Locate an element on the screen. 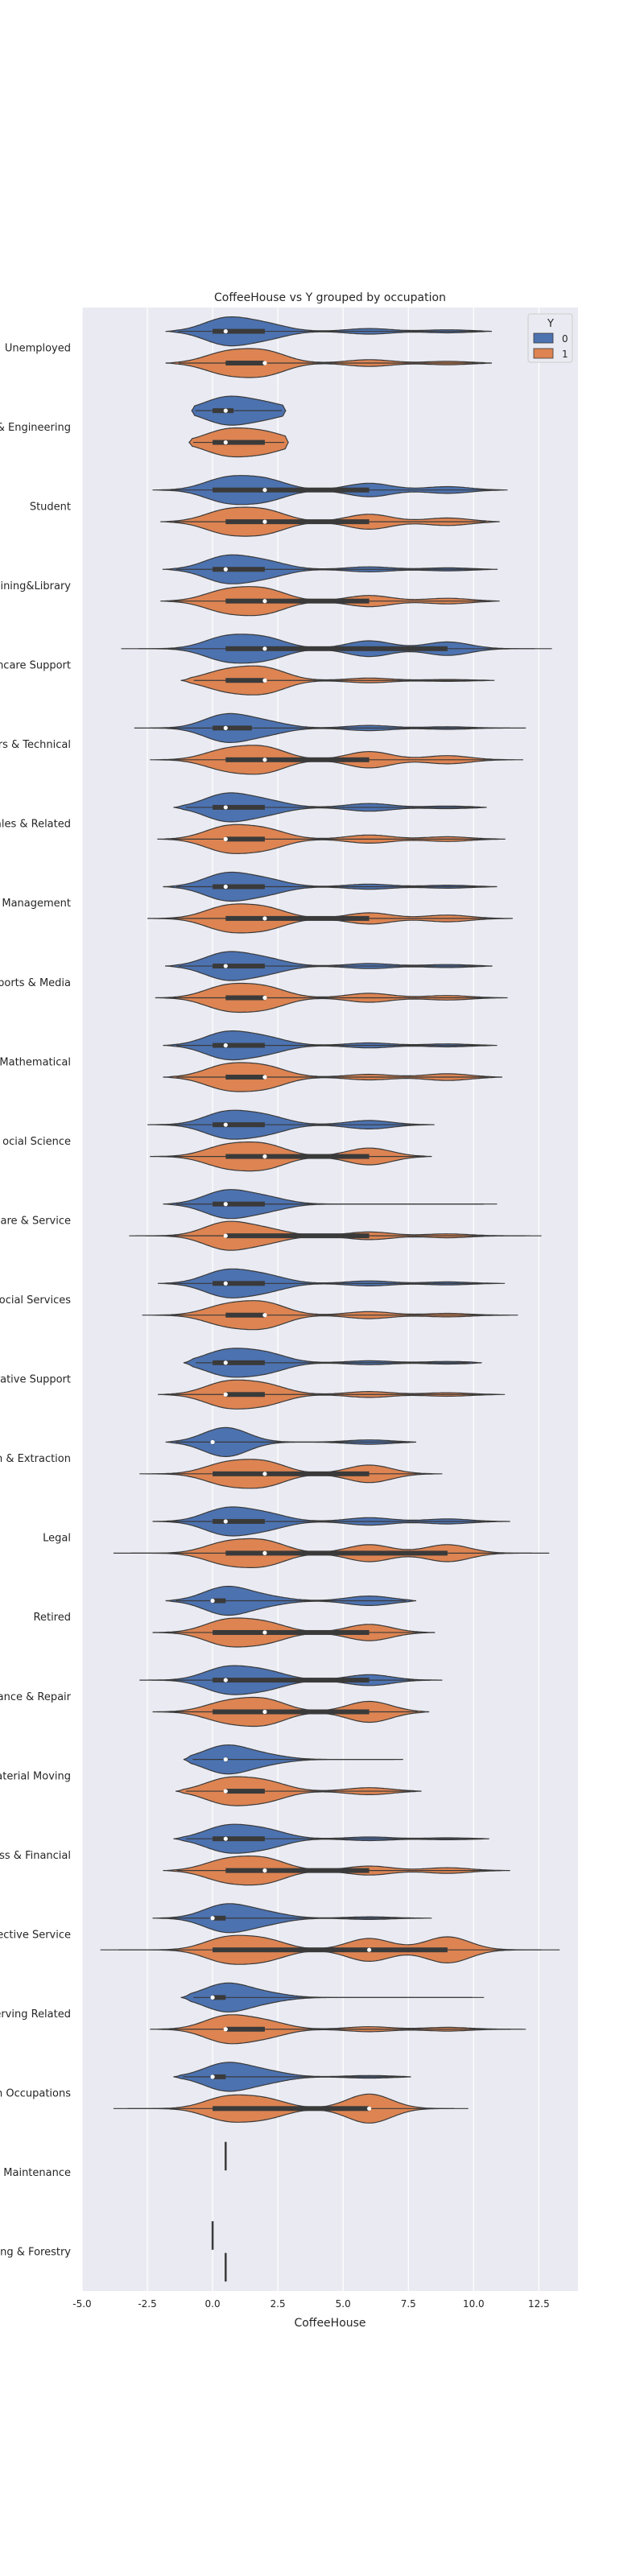 Image resolution: width=644 pixels, height=2576 pixels. y-tick-label: rs & Technical is located at coordinates (35, 745).